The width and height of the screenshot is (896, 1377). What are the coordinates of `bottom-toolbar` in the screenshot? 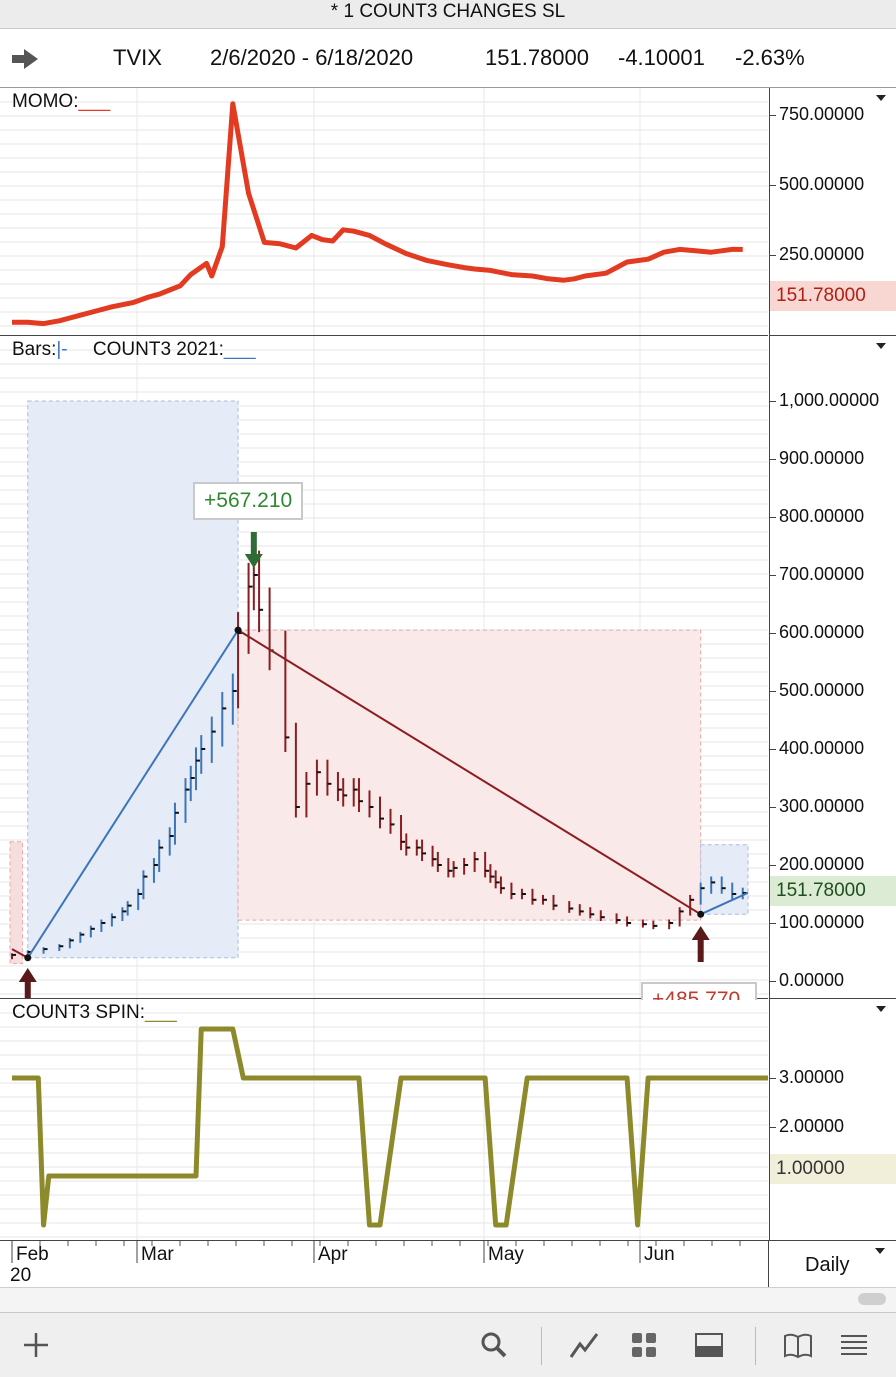 It's located at (448, 1344).